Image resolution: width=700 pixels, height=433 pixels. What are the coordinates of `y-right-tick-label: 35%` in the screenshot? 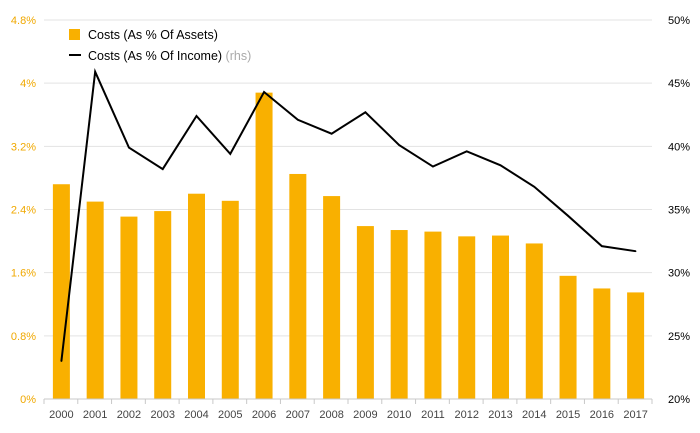 It's located at (679, 211).